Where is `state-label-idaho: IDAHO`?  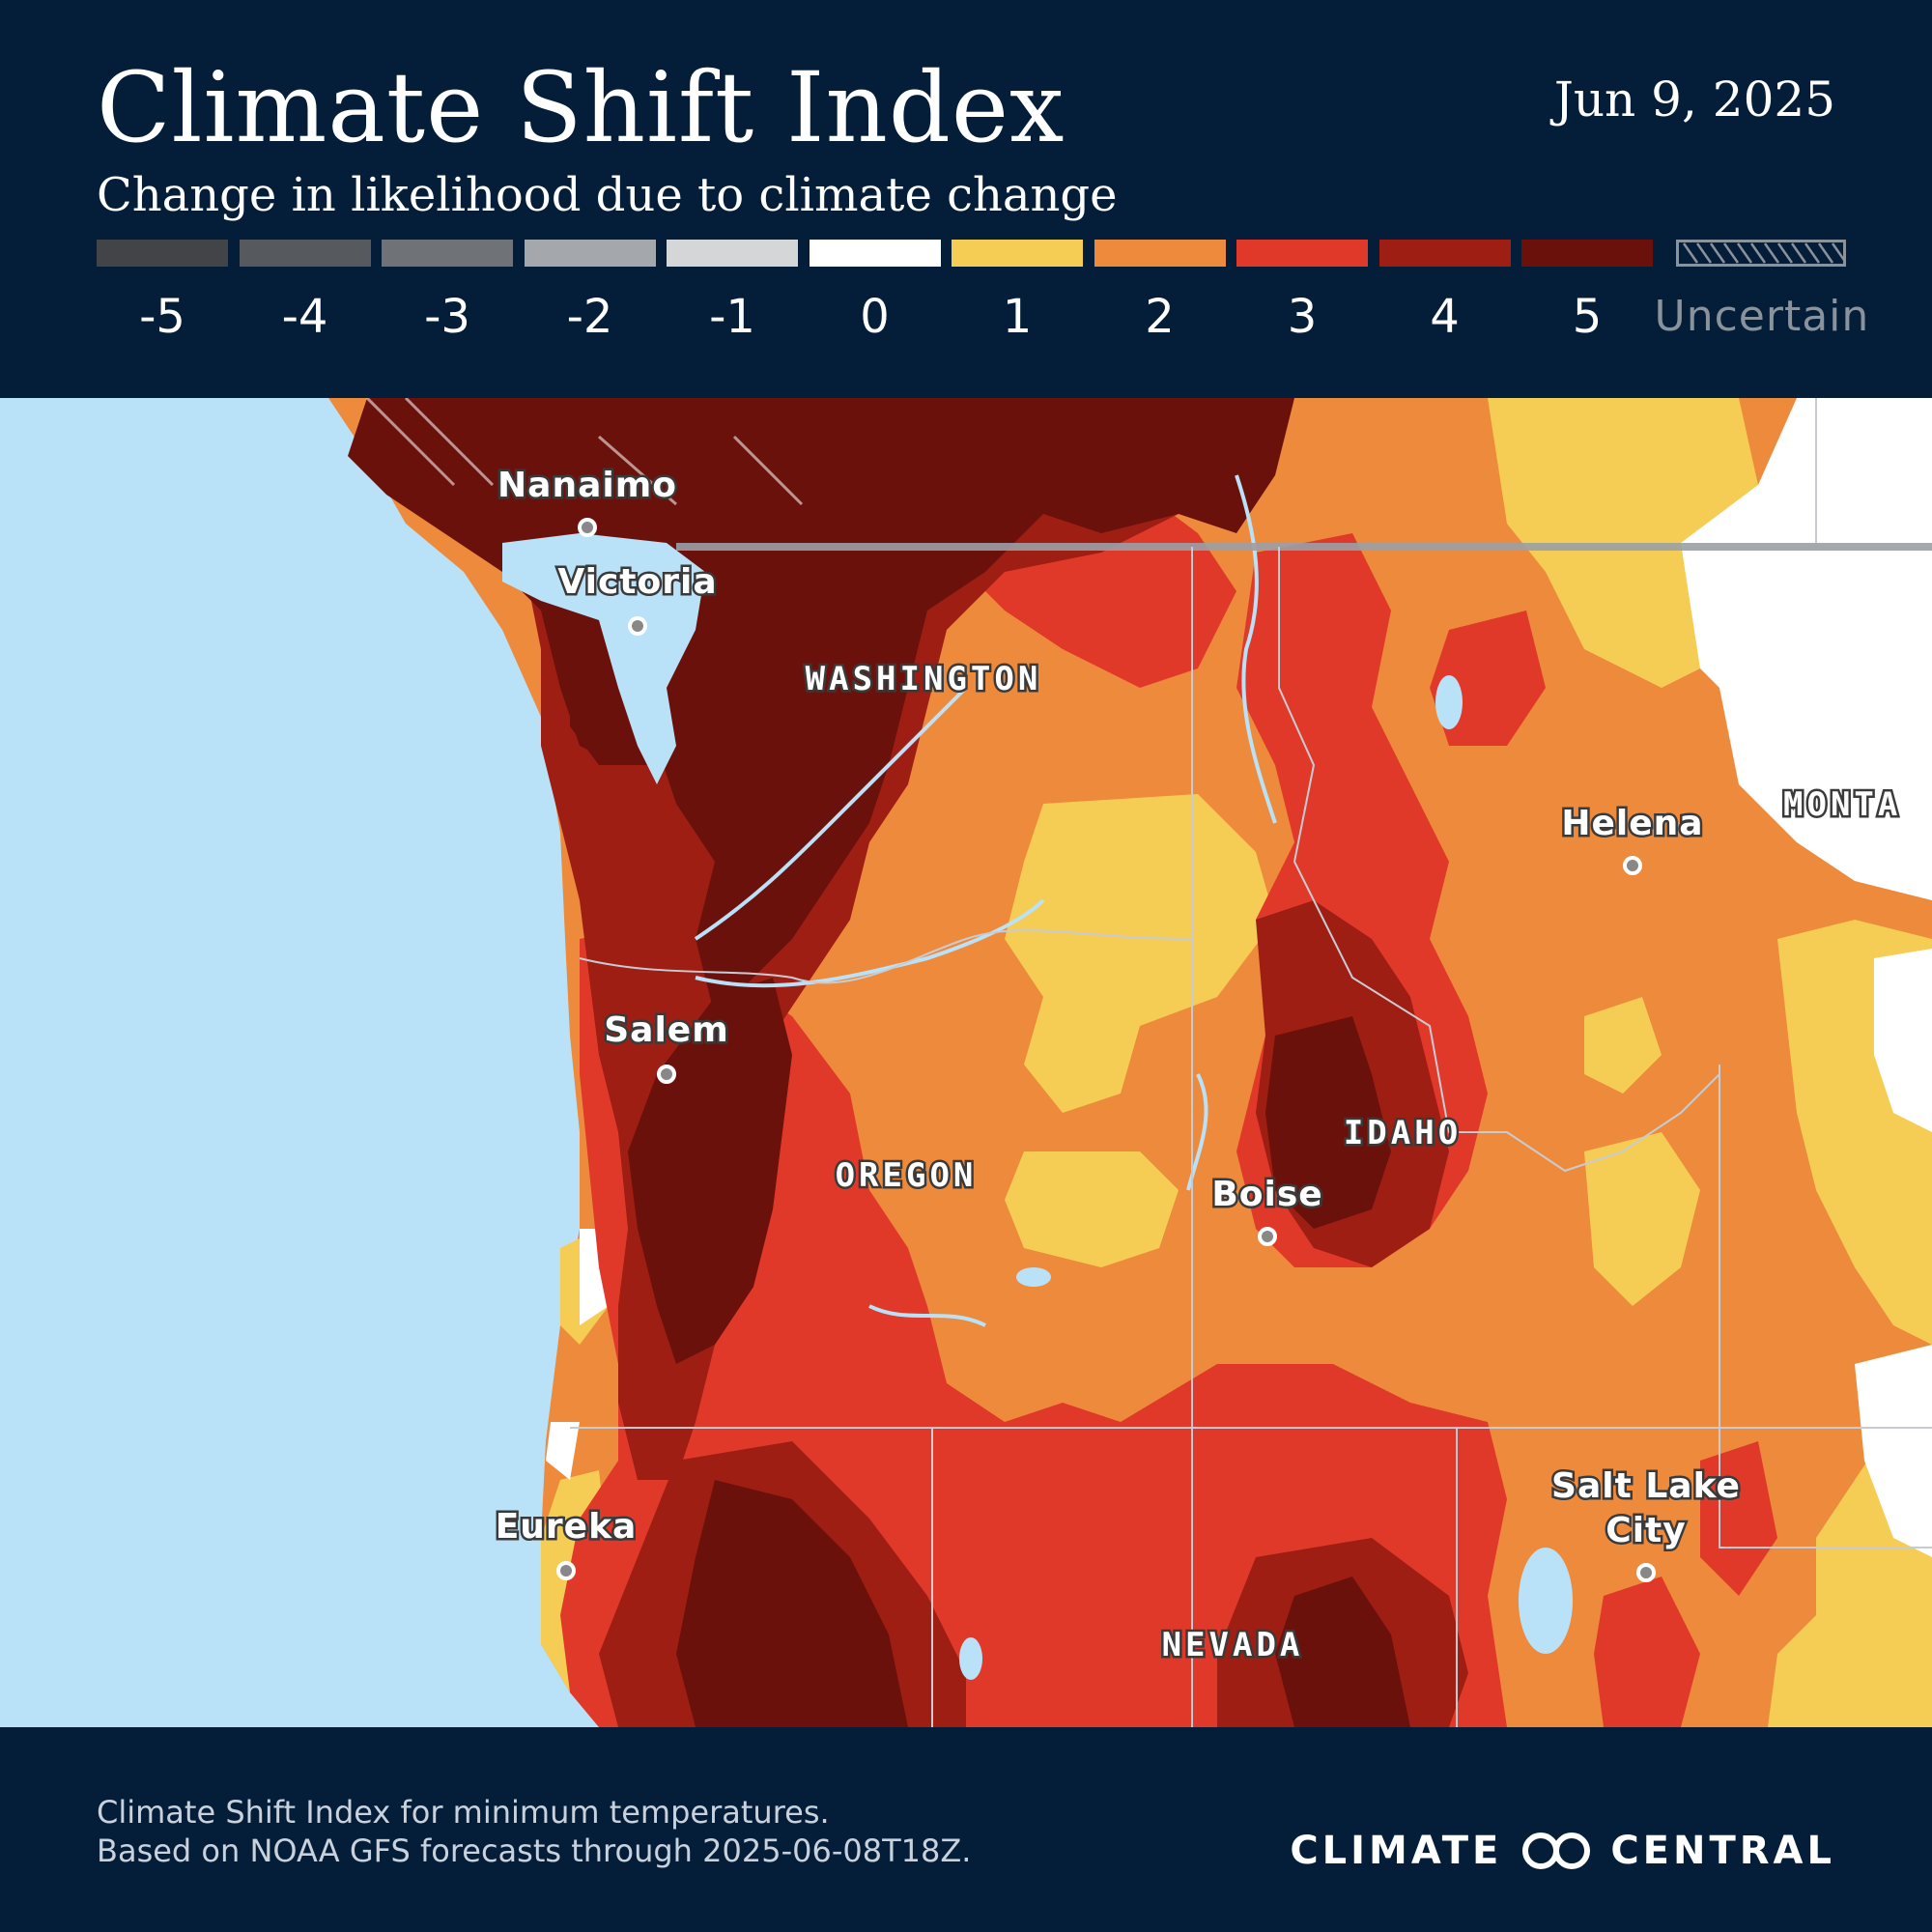 state-label-idaho: IDAHO is located at coordinates (1403, 1133).